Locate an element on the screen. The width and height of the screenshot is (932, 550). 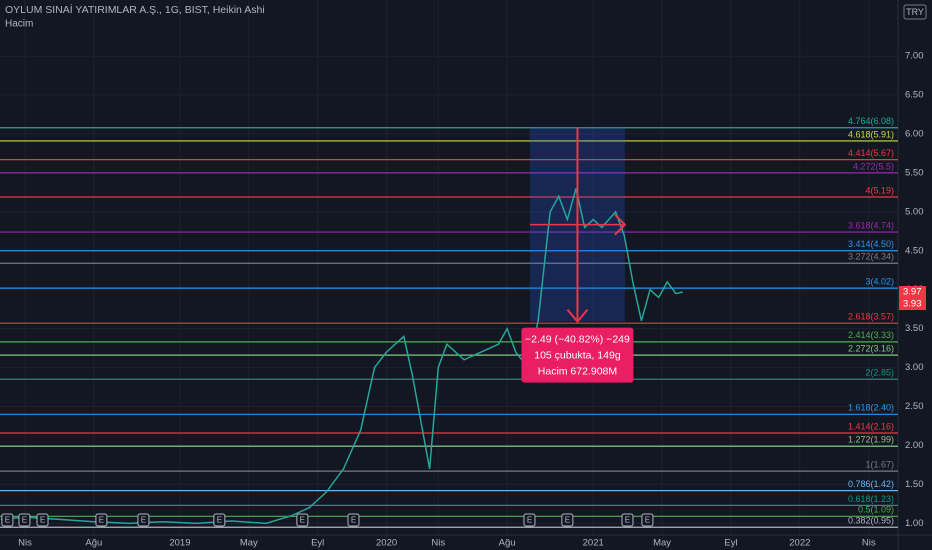
y-tick-label: 4.50 is located at coordinates (914, 250).